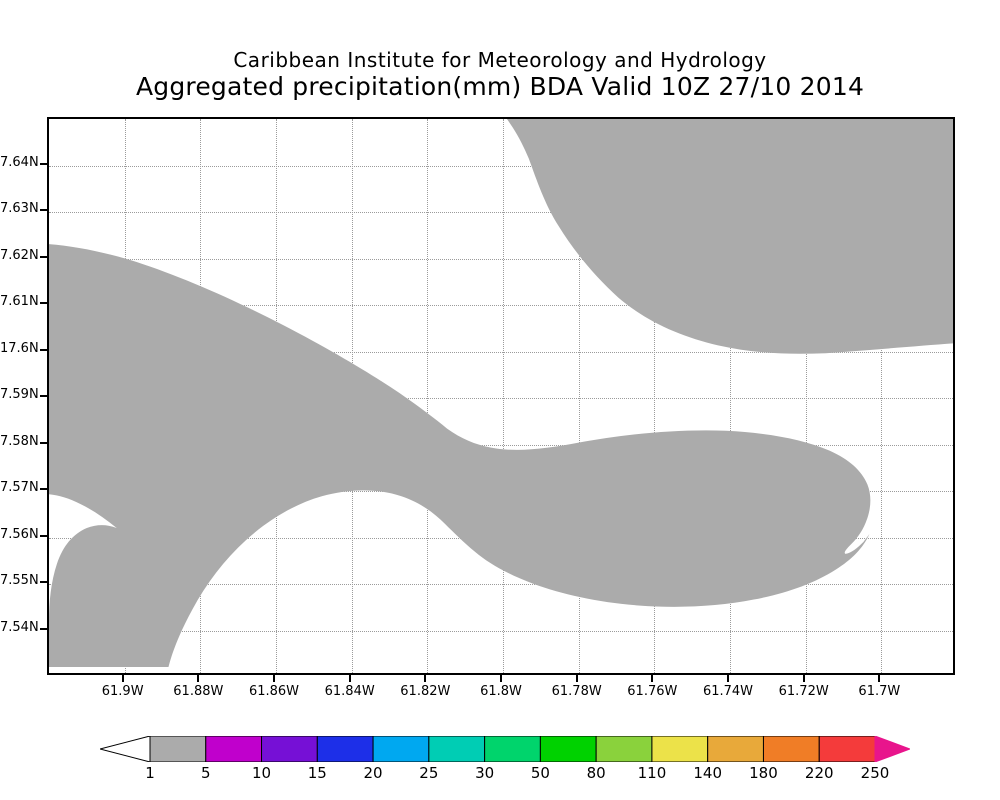 The image size is (1000, 800). What do you see at coordinates (261, 773) in the screenshot?
I see `colorbar-tick-label: 10` at bounding box center [261, 773].